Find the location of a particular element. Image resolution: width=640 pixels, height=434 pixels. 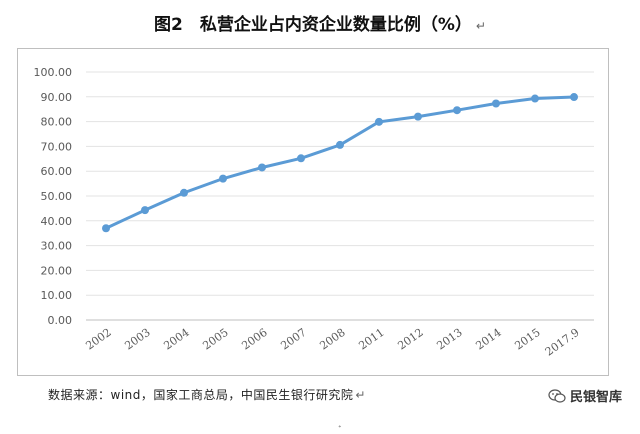

chart-title-text: 图2 私营企业占内资企业数量比例（%） is located at coordinates (313, 25).